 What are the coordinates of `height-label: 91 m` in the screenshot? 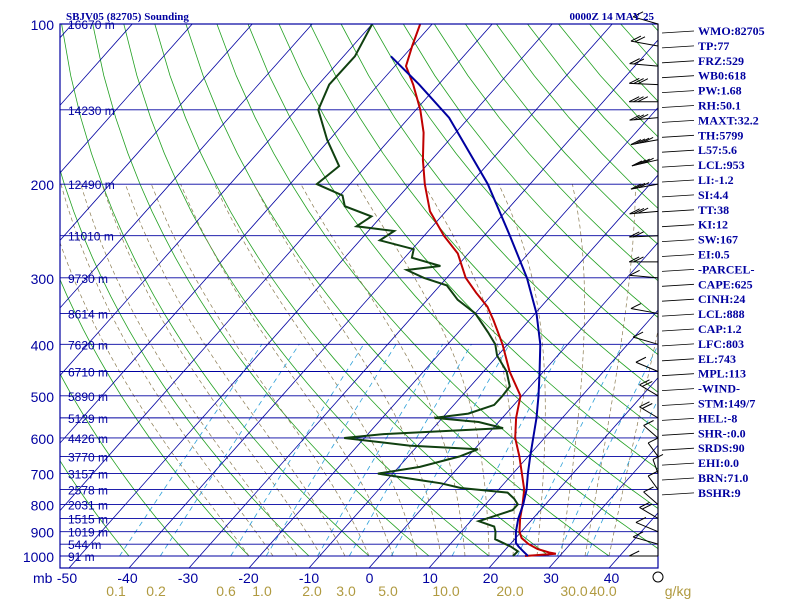 It's located at (81, 557).